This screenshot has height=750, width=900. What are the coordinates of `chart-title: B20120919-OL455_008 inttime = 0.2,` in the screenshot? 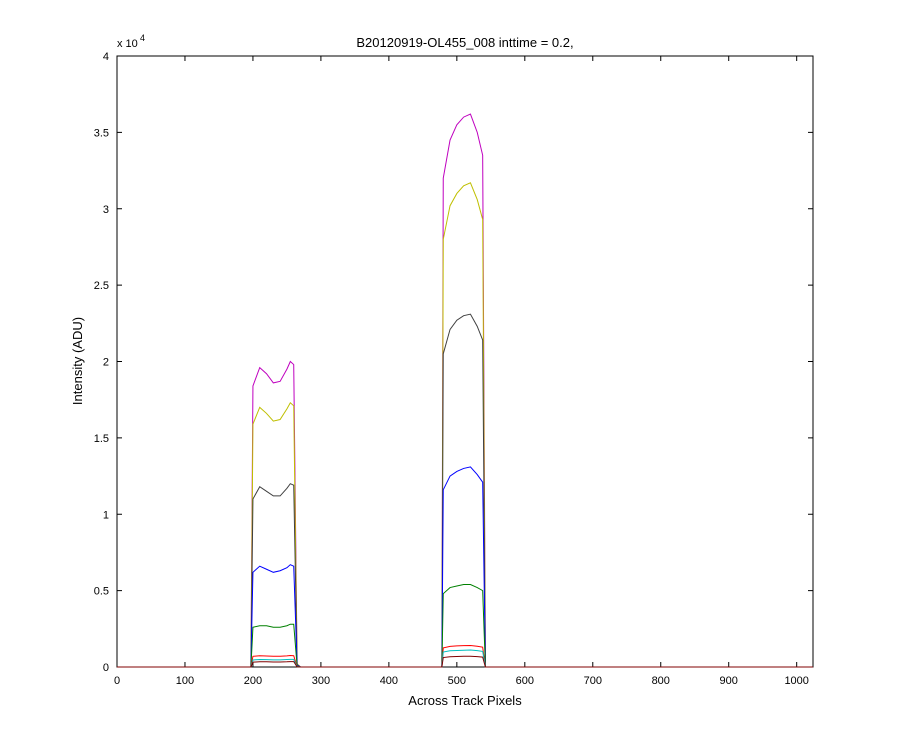 It's located at (464, 42).